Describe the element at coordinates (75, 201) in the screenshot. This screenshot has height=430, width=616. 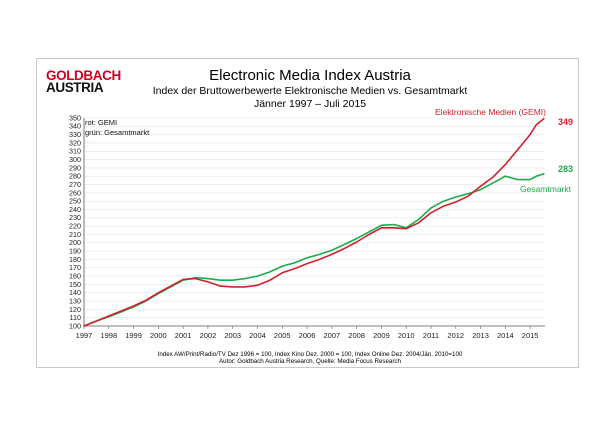
I see `y-tick-label: 250` at that location.